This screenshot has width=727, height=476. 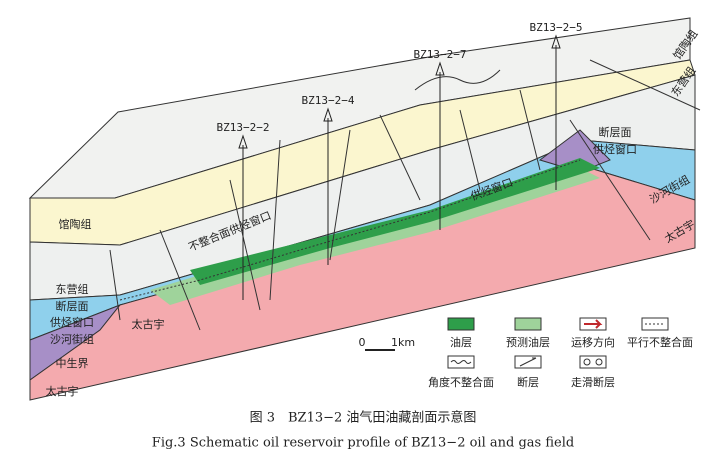 I want to click on formation-label: 中生界, so click(x=72, y=363).